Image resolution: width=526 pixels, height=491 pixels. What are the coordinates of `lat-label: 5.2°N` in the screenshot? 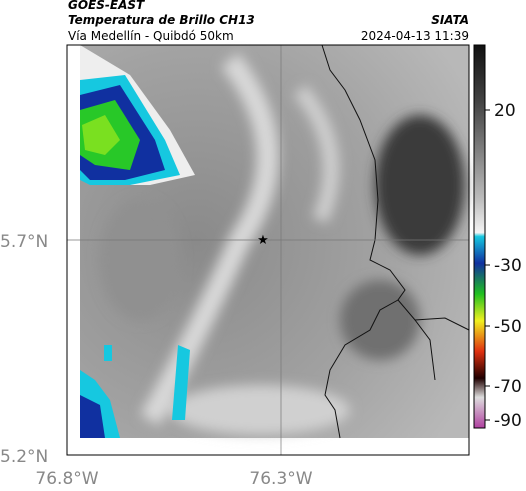 It's located at (24, 457).